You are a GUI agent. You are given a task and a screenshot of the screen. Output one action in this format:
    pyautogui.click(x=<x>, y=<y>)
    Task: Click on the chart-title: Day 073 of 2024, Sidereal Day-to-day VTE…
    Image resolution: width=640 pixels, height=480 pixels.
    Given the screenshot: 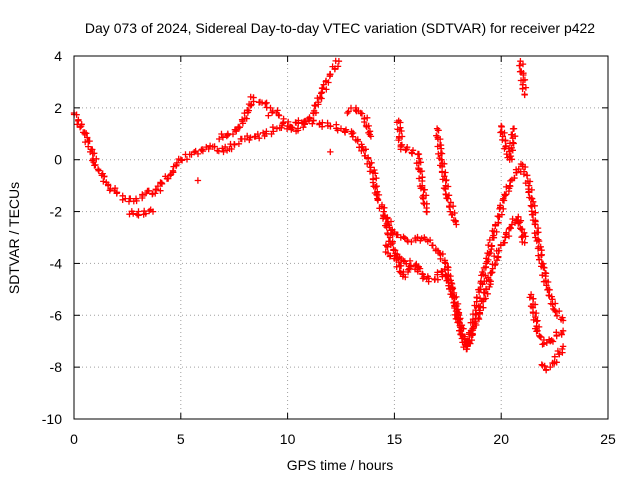 What is the action you would take?
    pyautogui.click(x=340, y=28)
    